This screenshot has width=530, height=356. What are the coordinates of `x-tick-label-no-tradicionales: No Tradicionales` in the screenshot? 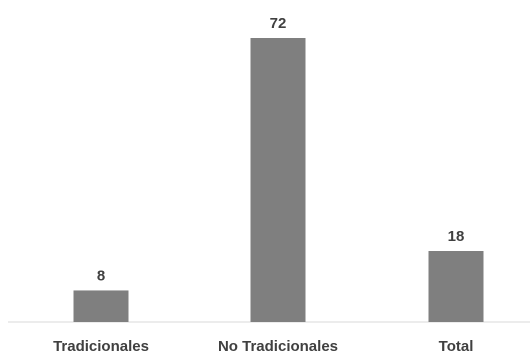 It's located at (278, 346).